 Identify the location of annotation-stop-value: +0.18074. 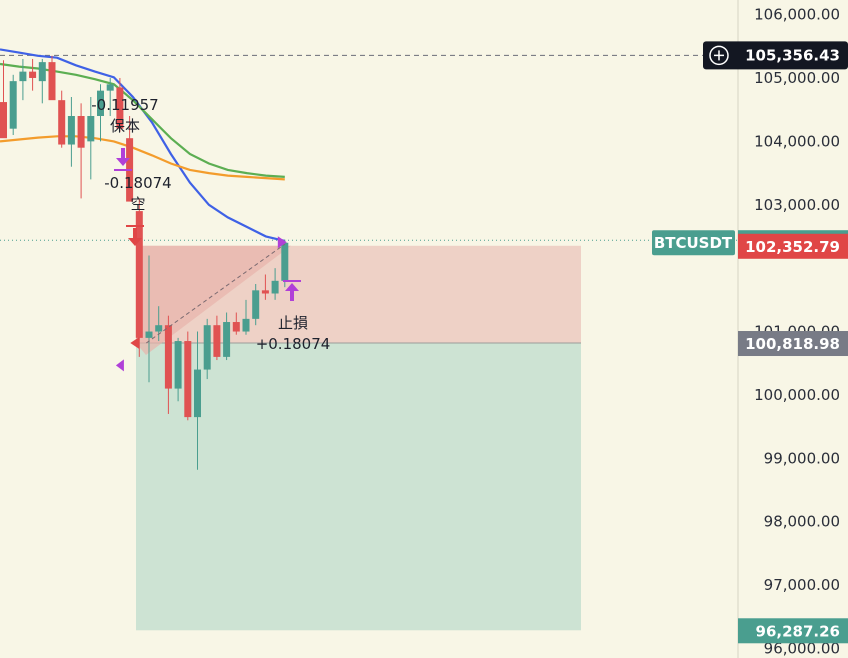
(293, 344).